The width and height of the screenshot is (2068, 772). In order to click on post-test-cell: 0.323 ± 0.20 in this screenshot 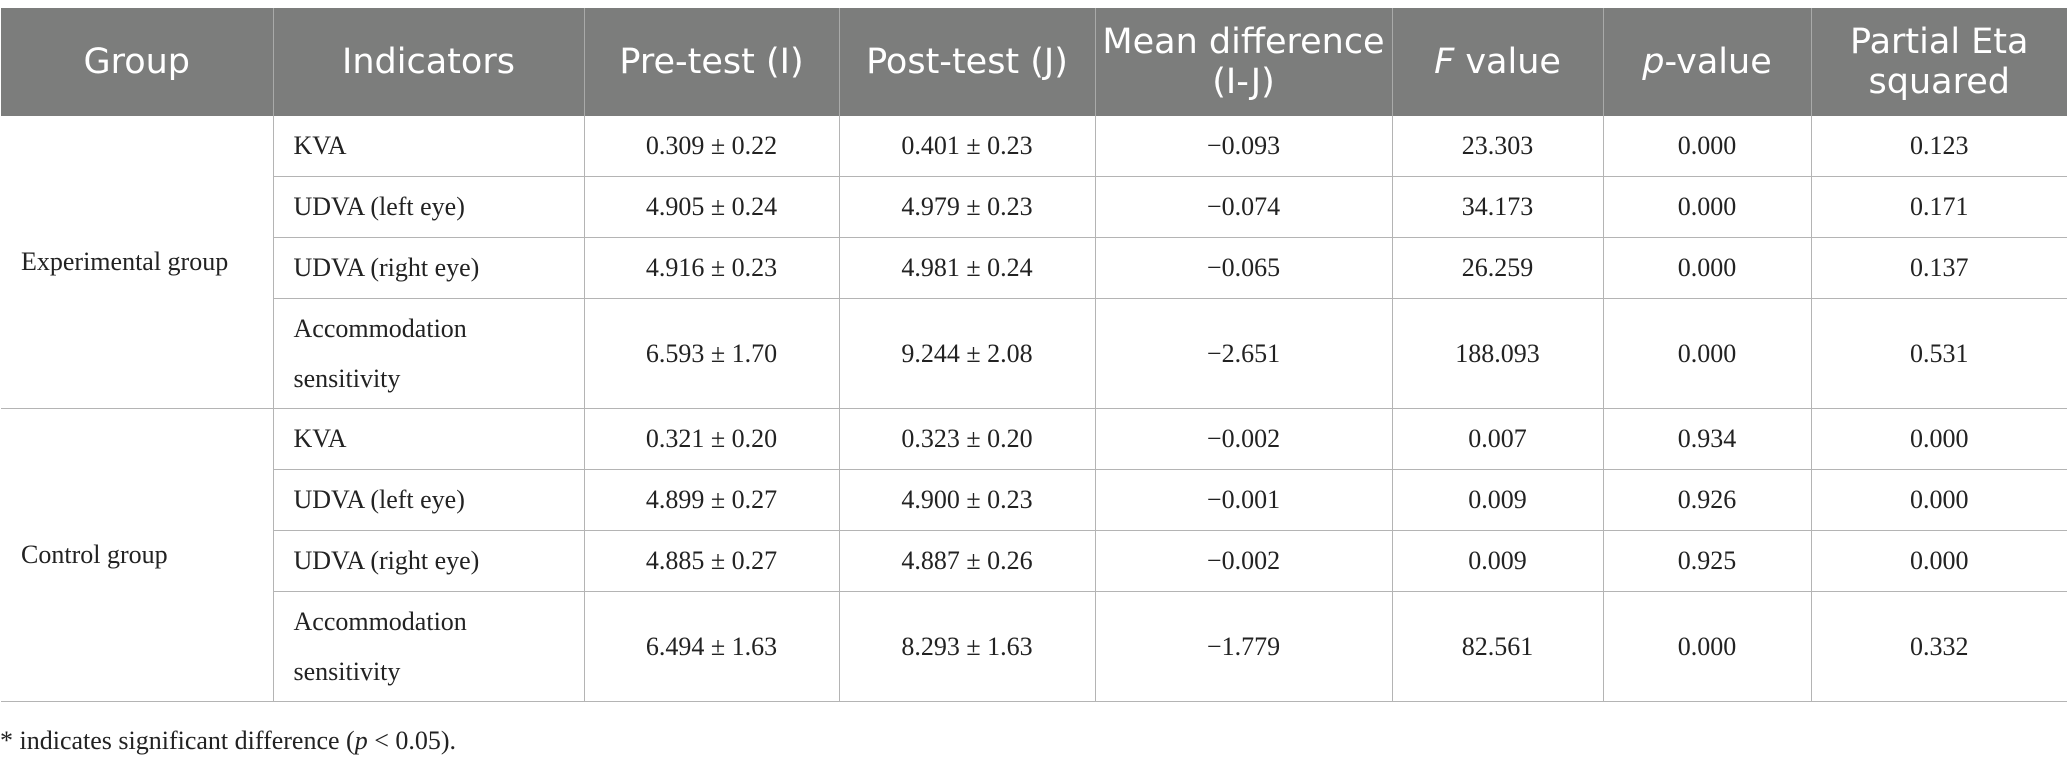, I will do `click(967, 439)`.